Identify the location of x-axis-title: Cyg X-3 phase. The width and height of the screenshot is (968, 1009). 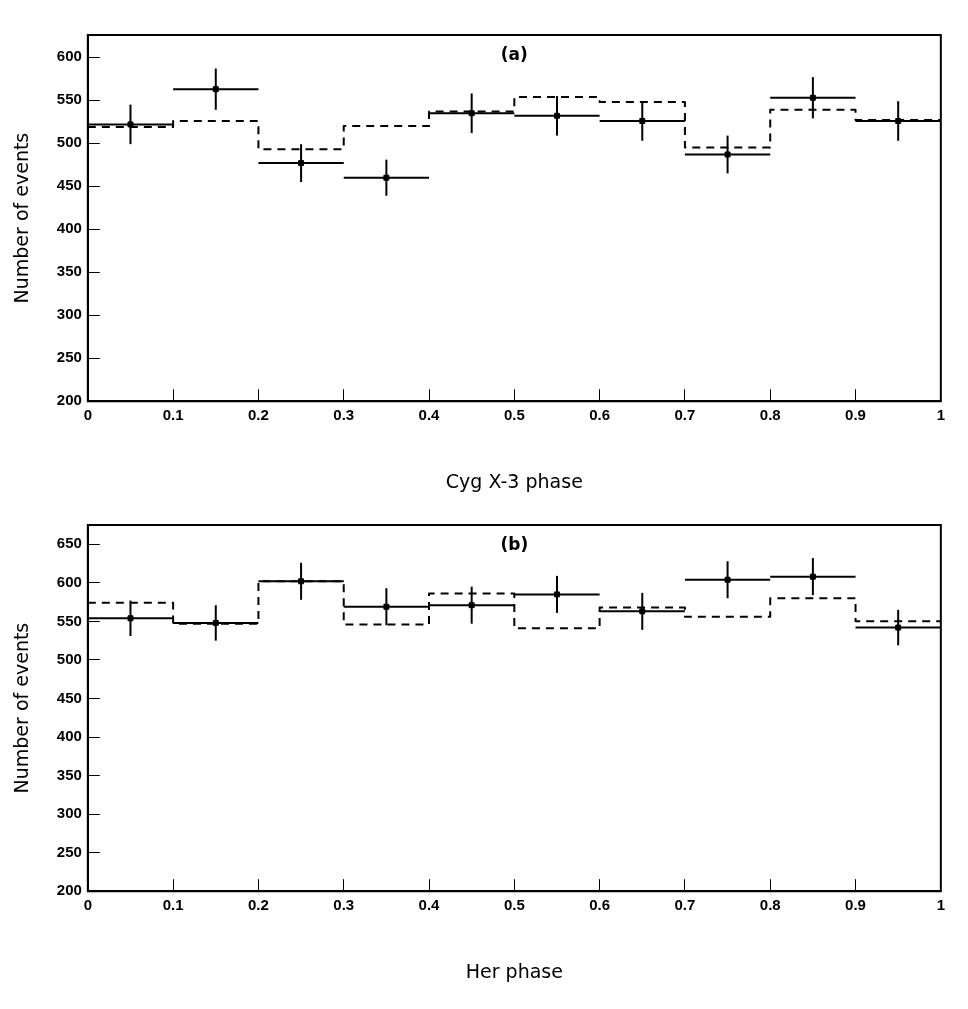
(514, 480).